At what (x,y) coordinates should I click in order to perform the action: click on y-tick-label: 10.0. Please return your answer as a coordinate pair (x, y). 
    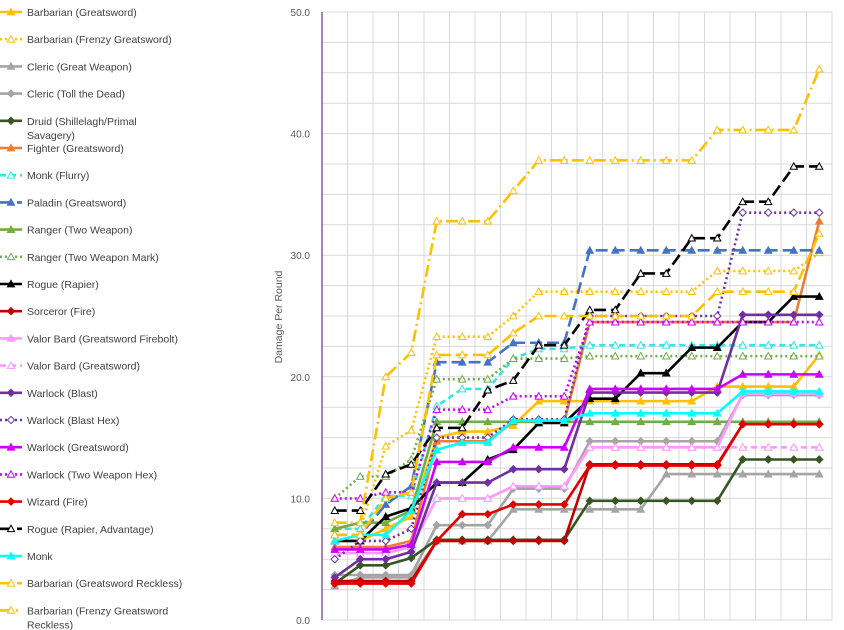
    Looking at the image, I should click on (301, 499).